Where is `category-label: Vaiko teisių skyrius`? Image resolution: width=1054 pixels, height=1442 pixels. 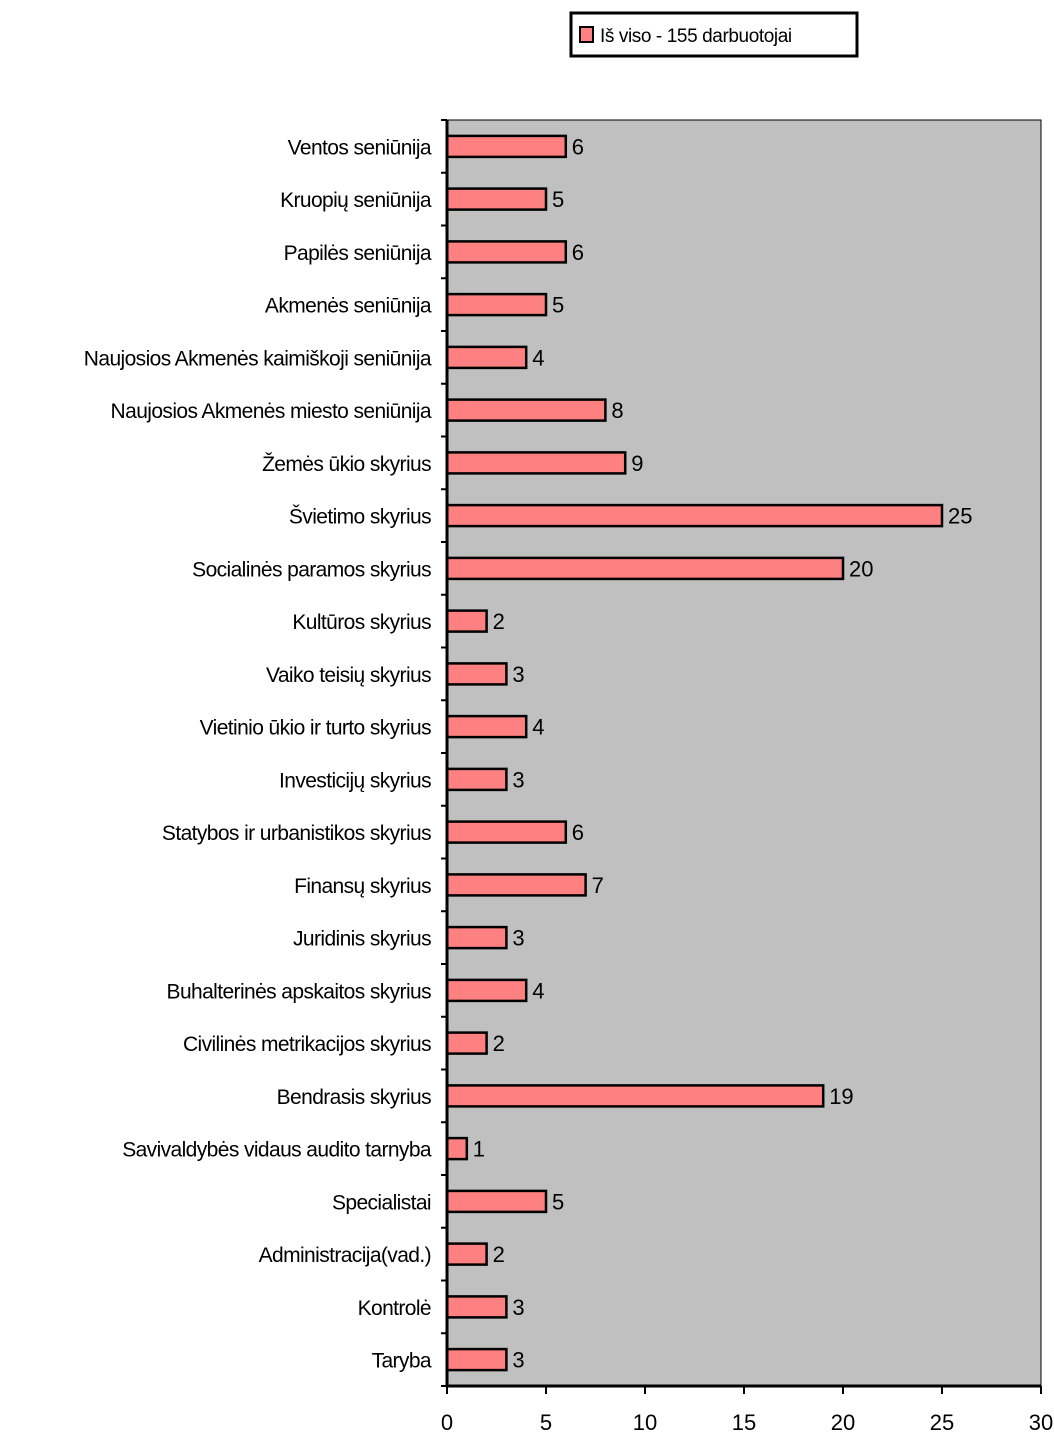 category-label: Vaiko teisių skyrius is located at coordinates (348, 675).